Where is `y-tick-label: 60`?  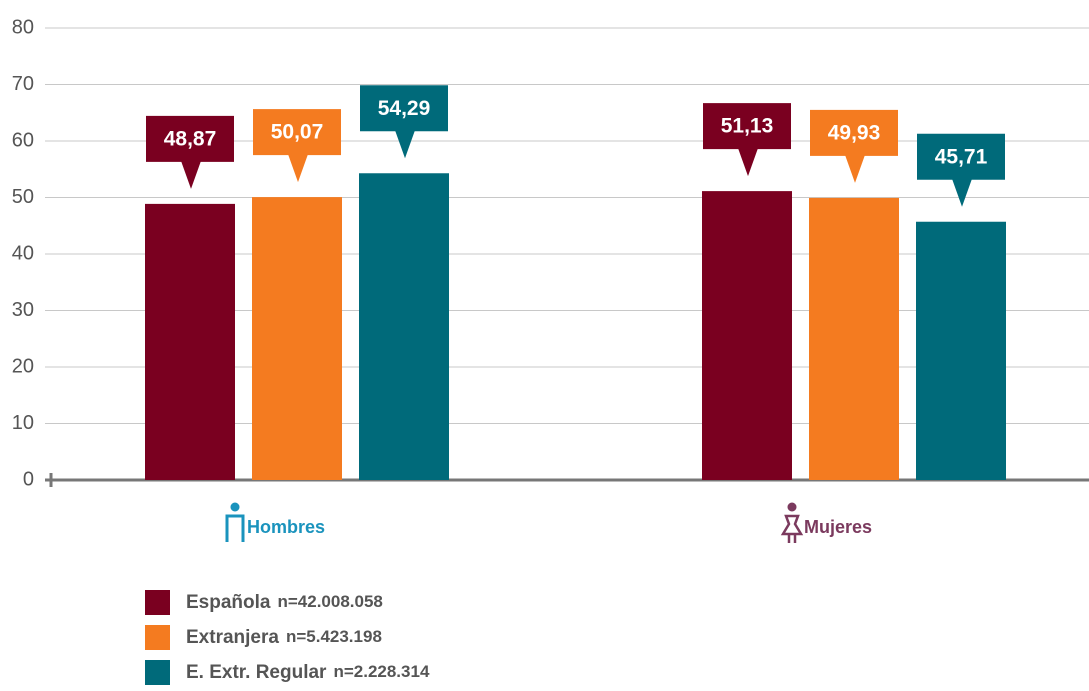 y-tick-label: 60 is located at coordinates (23, 140).